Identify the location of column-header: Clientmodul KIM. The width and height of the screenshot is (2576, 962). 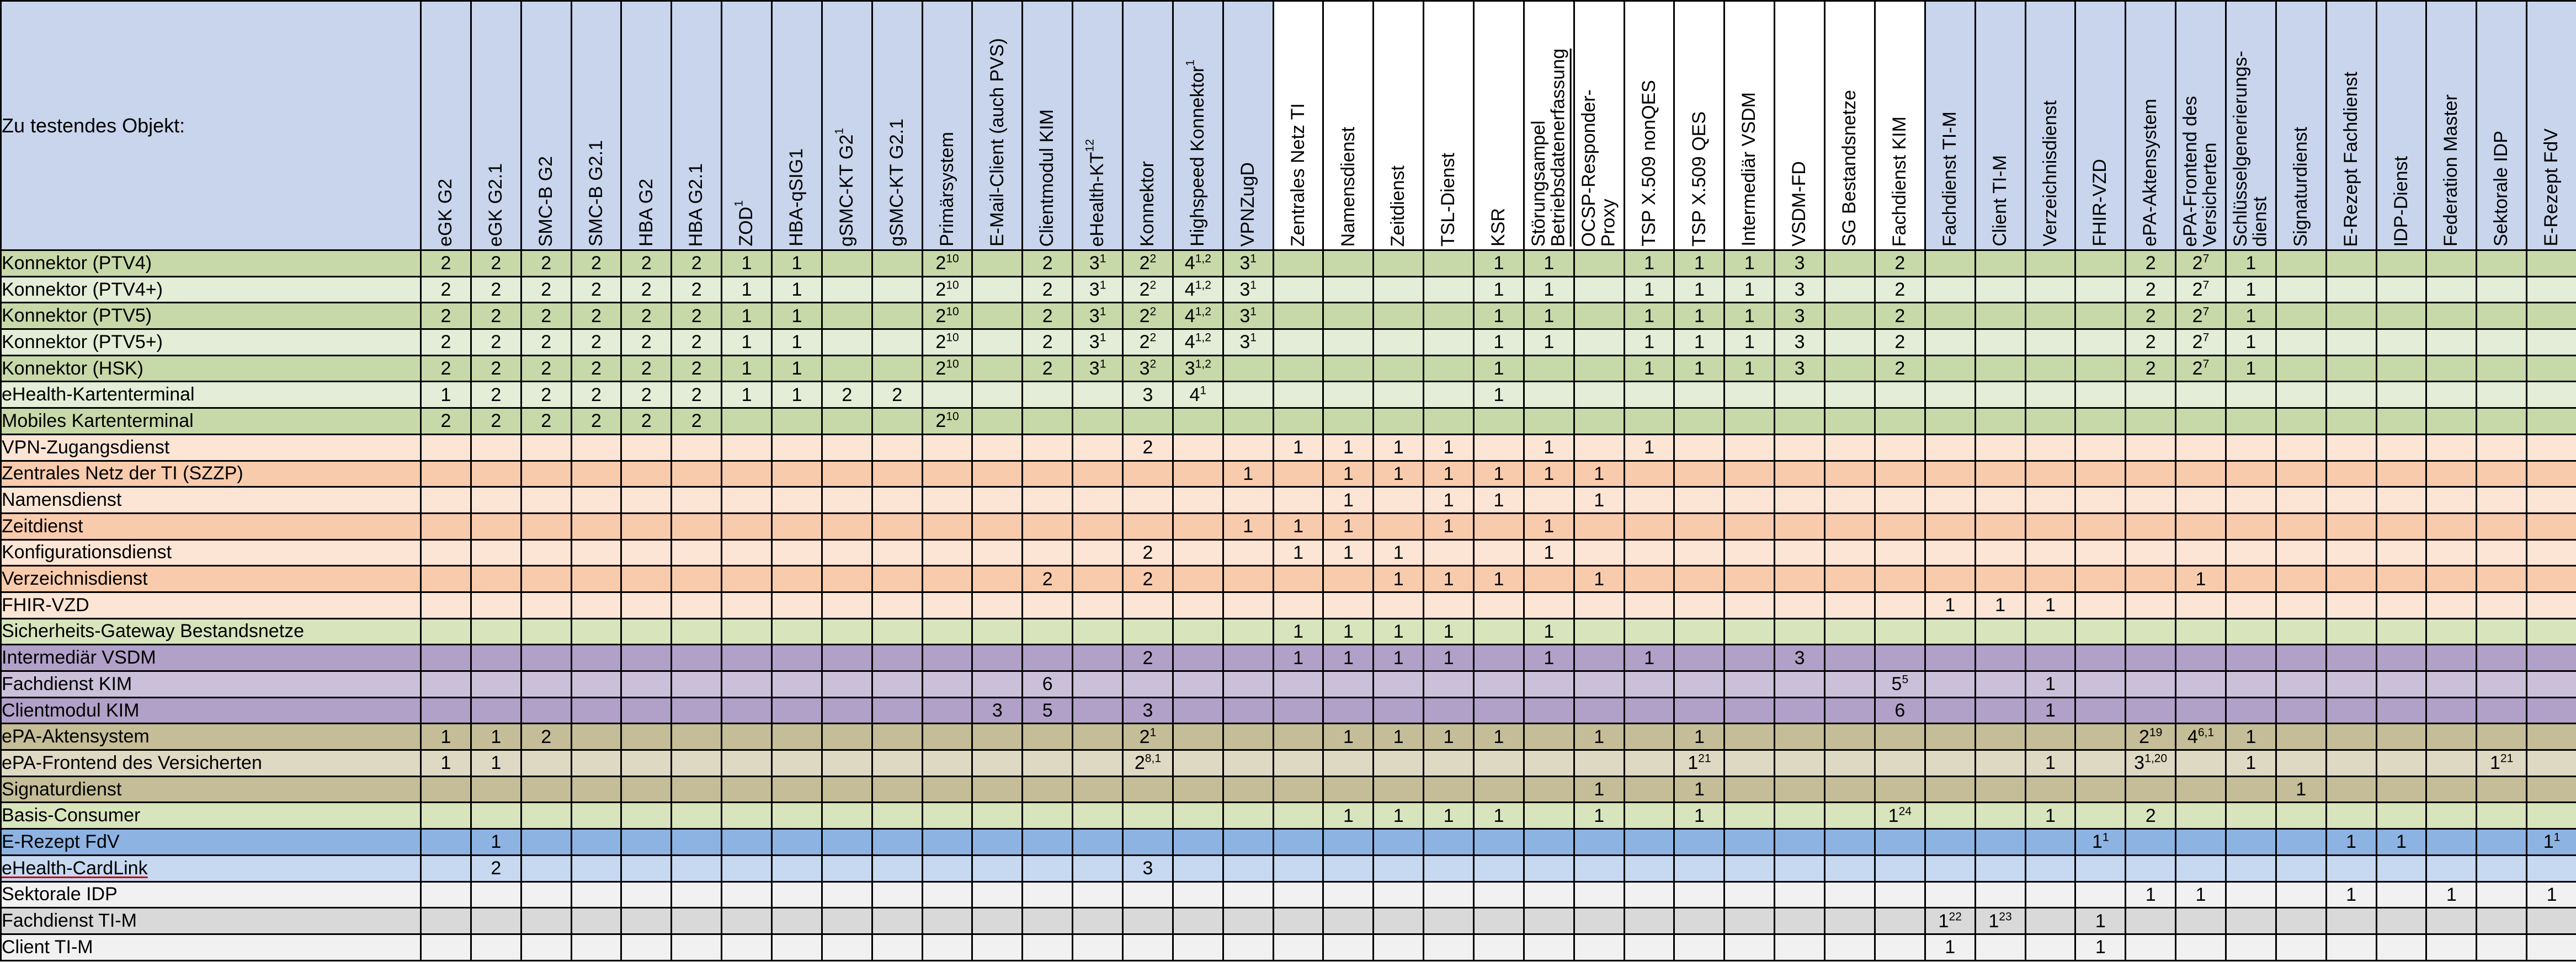
(1047, 125).